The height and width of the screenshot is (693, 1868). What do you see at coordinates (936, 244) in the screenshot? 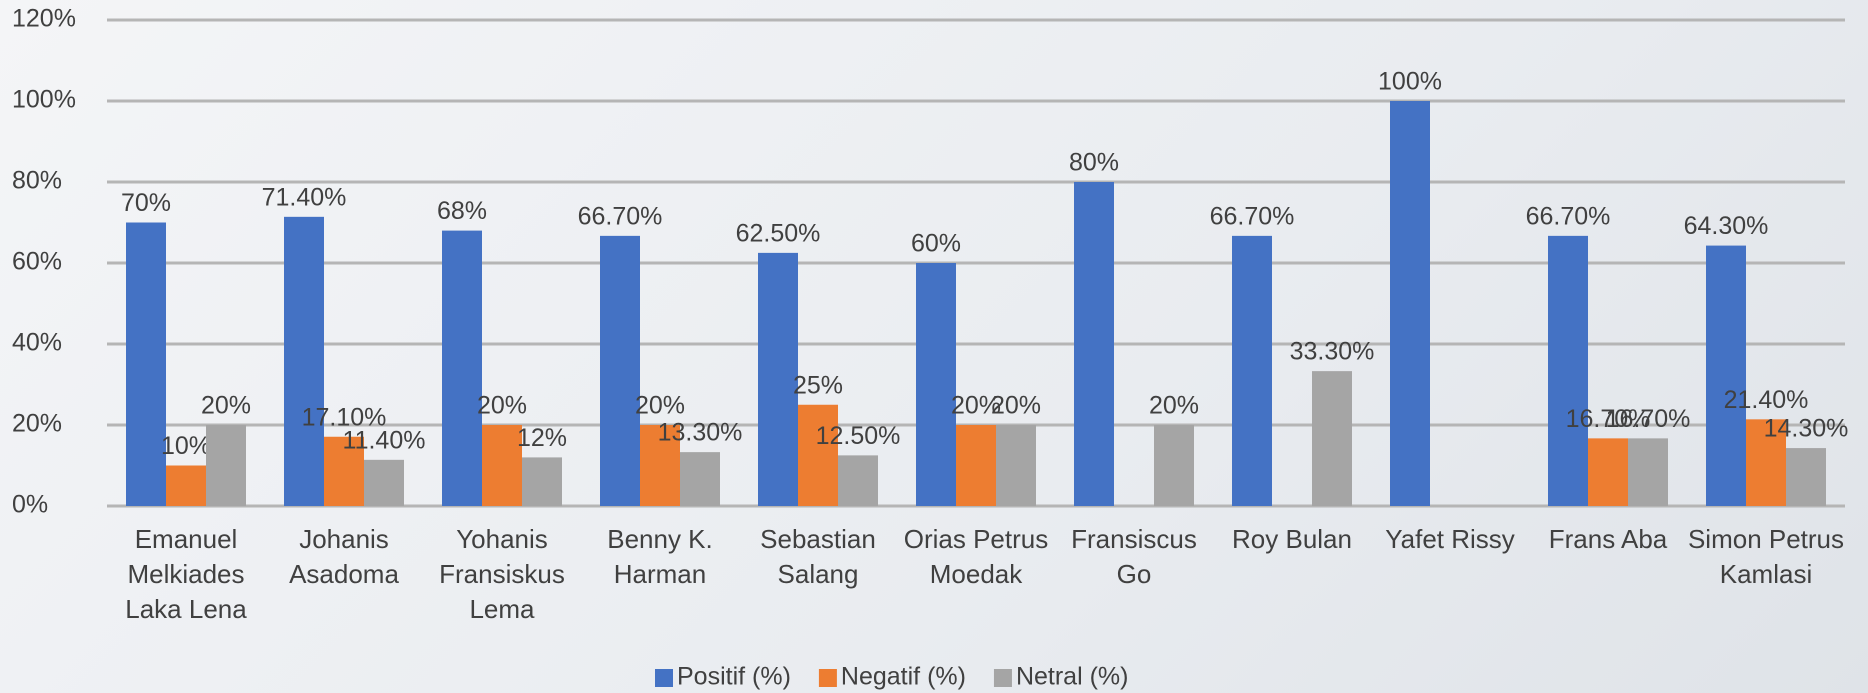
I see `data-label: 60%` at bounding box center [936, 244].